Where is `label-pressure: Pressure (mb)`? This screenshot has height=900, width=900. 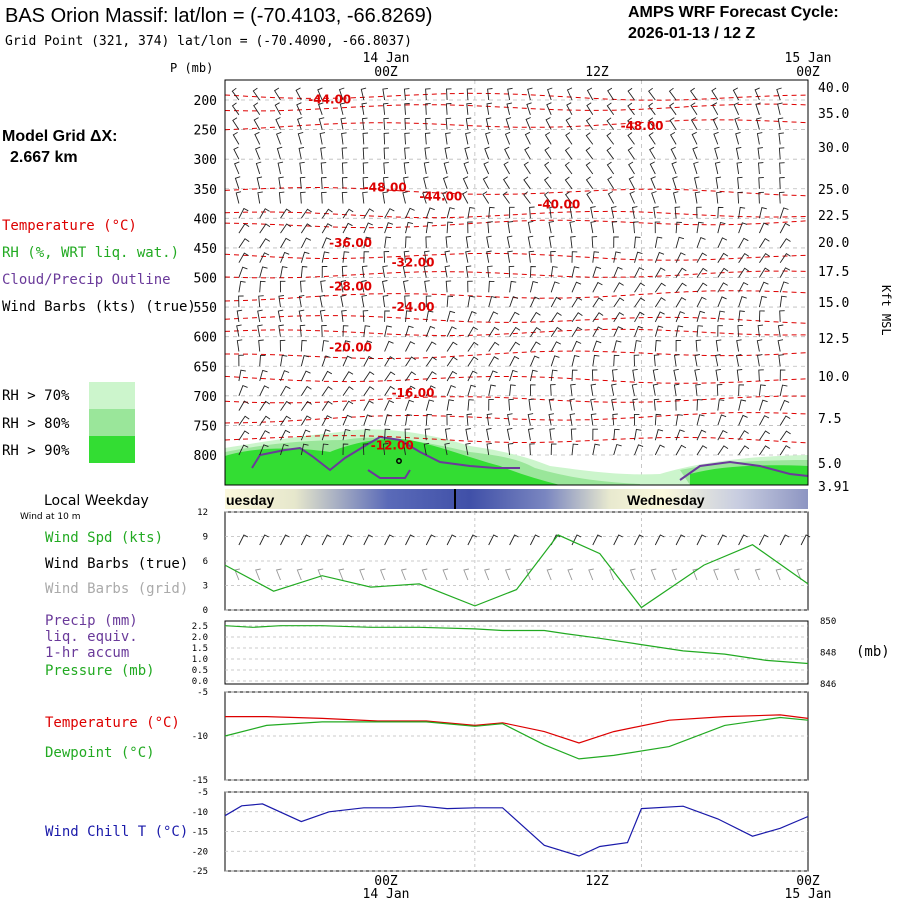 label-pressure: Pressure (mb) is located at coordinates (100, 671).